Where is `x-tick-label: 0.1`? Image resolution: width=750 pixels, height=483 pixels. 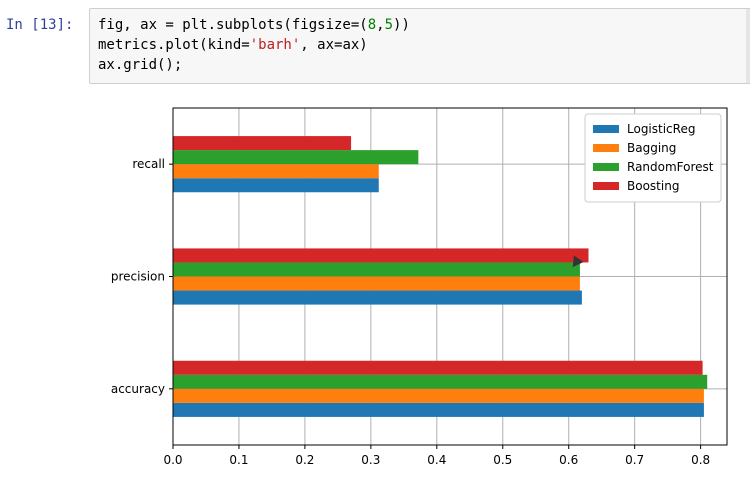 x-tick-label: 0.1 is located at coordinates (238, 460).